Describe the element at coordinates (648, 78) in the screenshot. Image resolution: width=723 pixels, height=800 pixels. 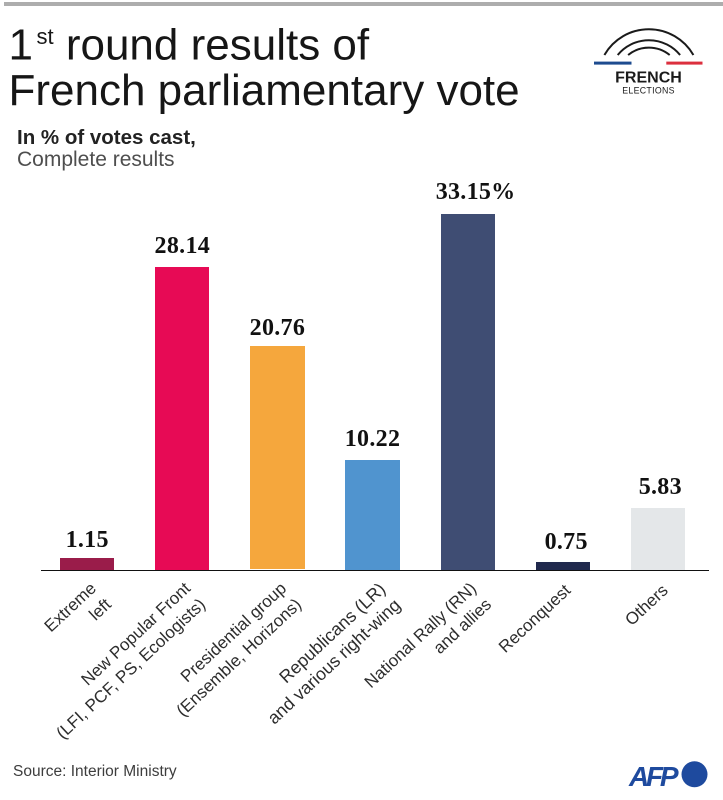
I see `svg-text: FRENCH` at that location.